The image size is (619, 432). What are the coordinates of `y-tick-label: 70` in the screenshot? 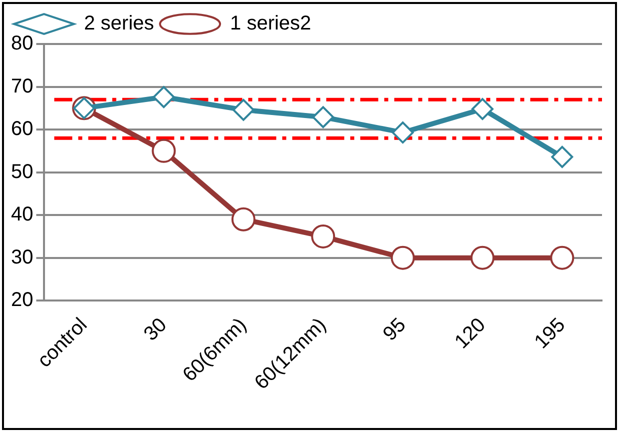 It's located at (22, 86).